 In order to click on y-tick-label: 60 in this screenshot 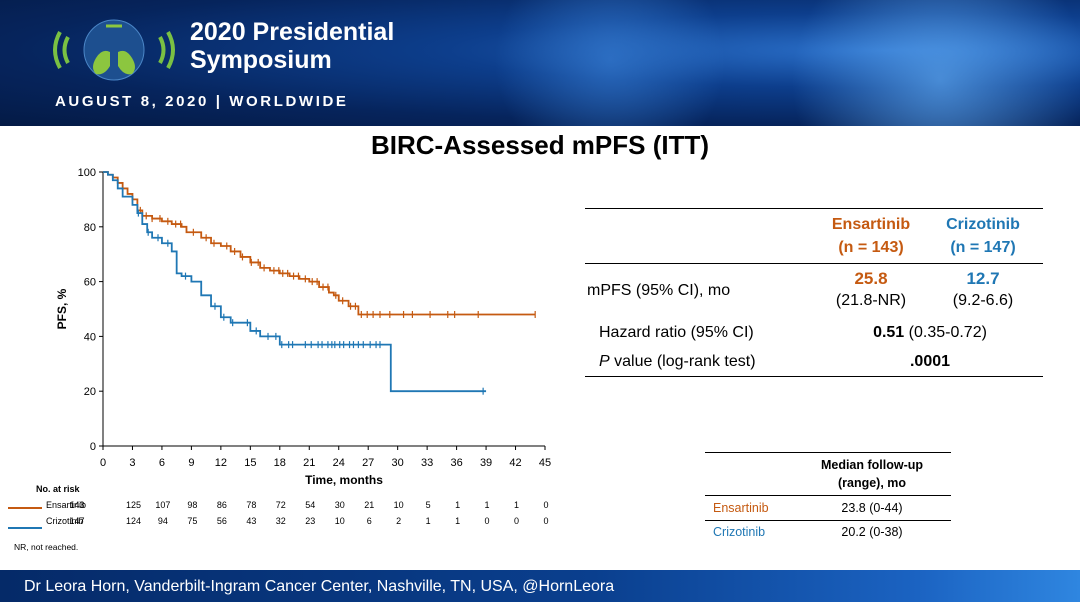, I will do `click(90, 283)`.